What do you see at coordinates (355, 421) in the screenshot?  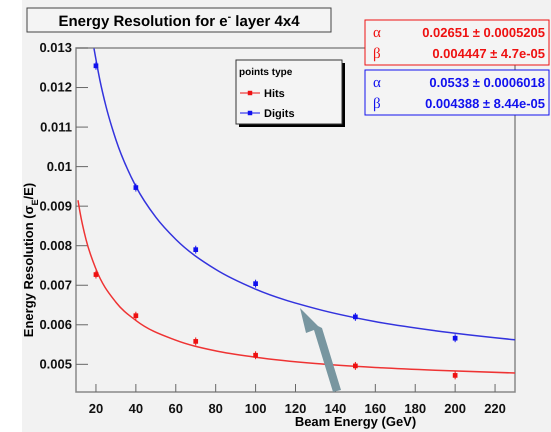 I see `x-axis-title: Beam Energy (GeV)` at bounding box center [355, 421].